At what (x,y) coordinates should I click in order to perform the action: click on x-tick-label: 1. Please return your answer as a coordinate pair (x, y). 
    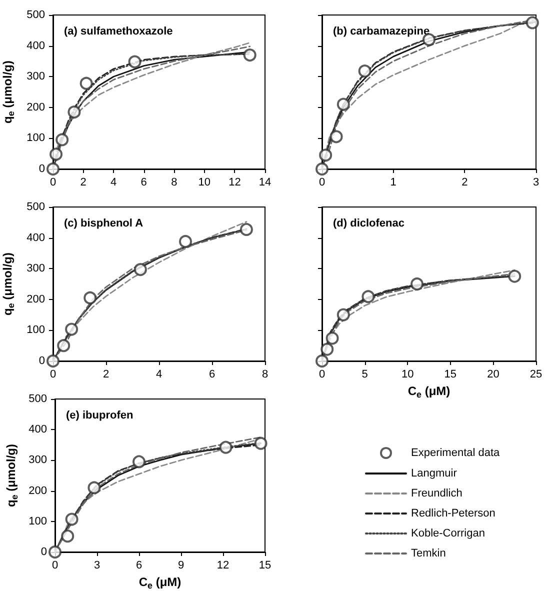
    Looking at the image, I should click on (393, 182).